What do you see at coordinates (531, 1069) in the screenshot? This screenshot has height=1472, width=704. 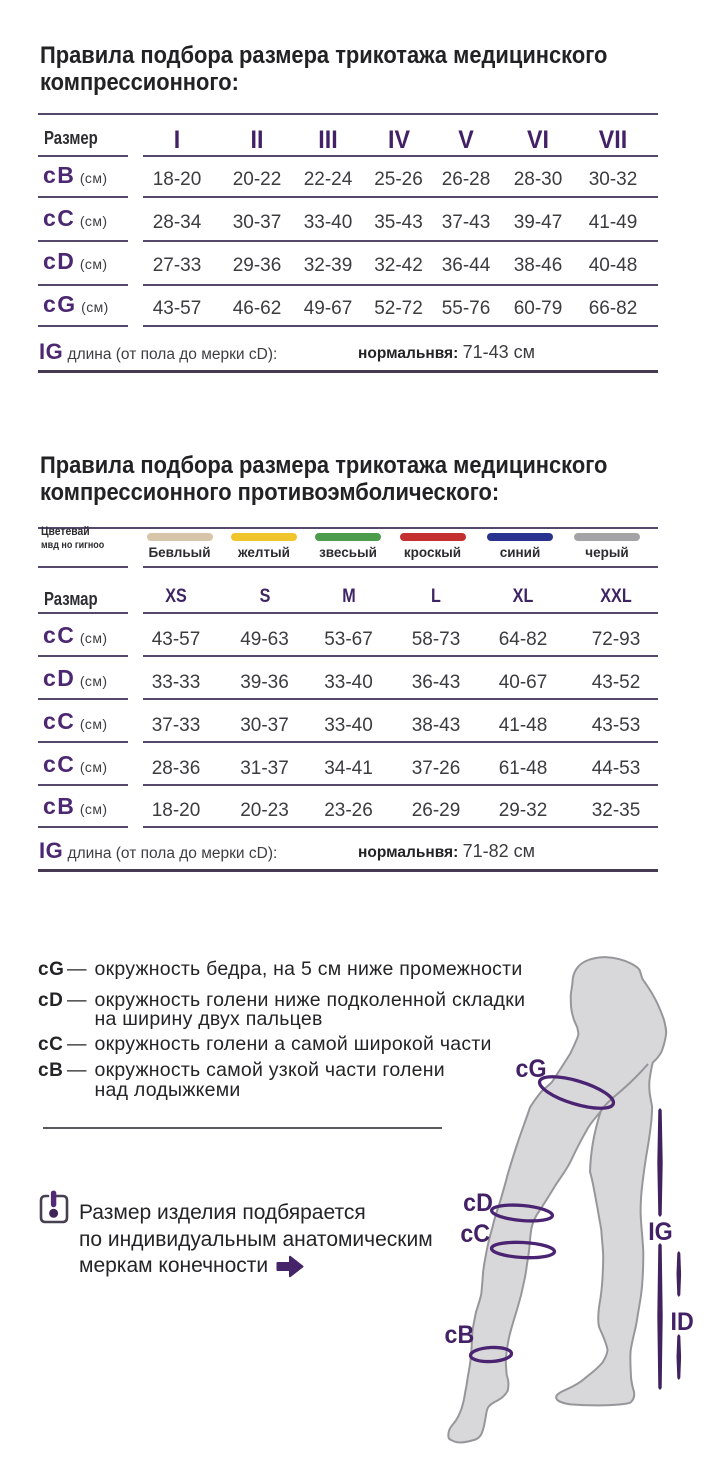 I see `svg-text: cG` at bounding box center [531, 1069].